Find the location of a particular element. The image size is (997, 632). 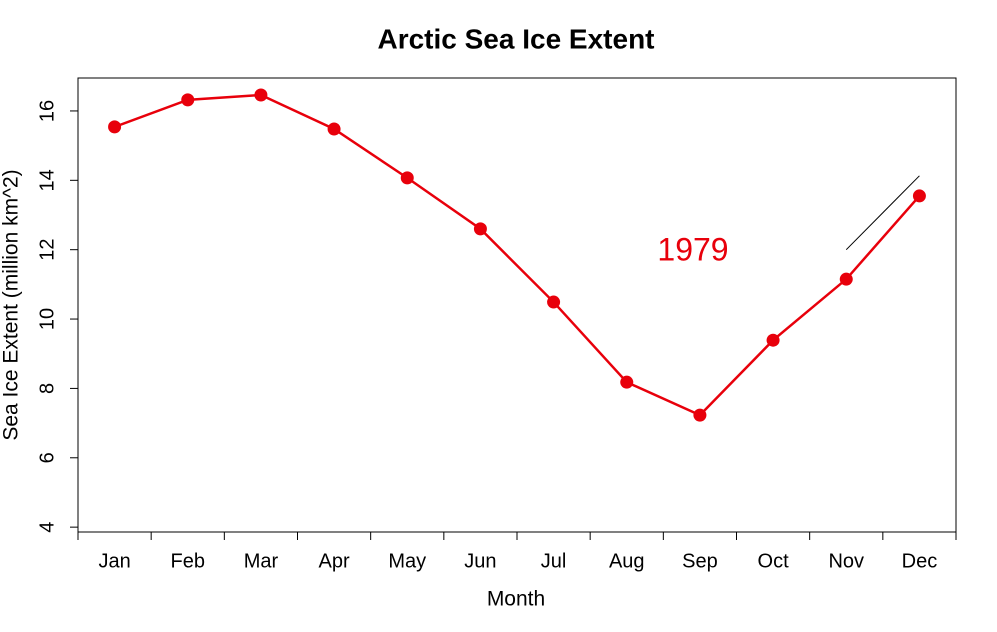

y-tick-label: 14 is located at coordinates (47, 180).